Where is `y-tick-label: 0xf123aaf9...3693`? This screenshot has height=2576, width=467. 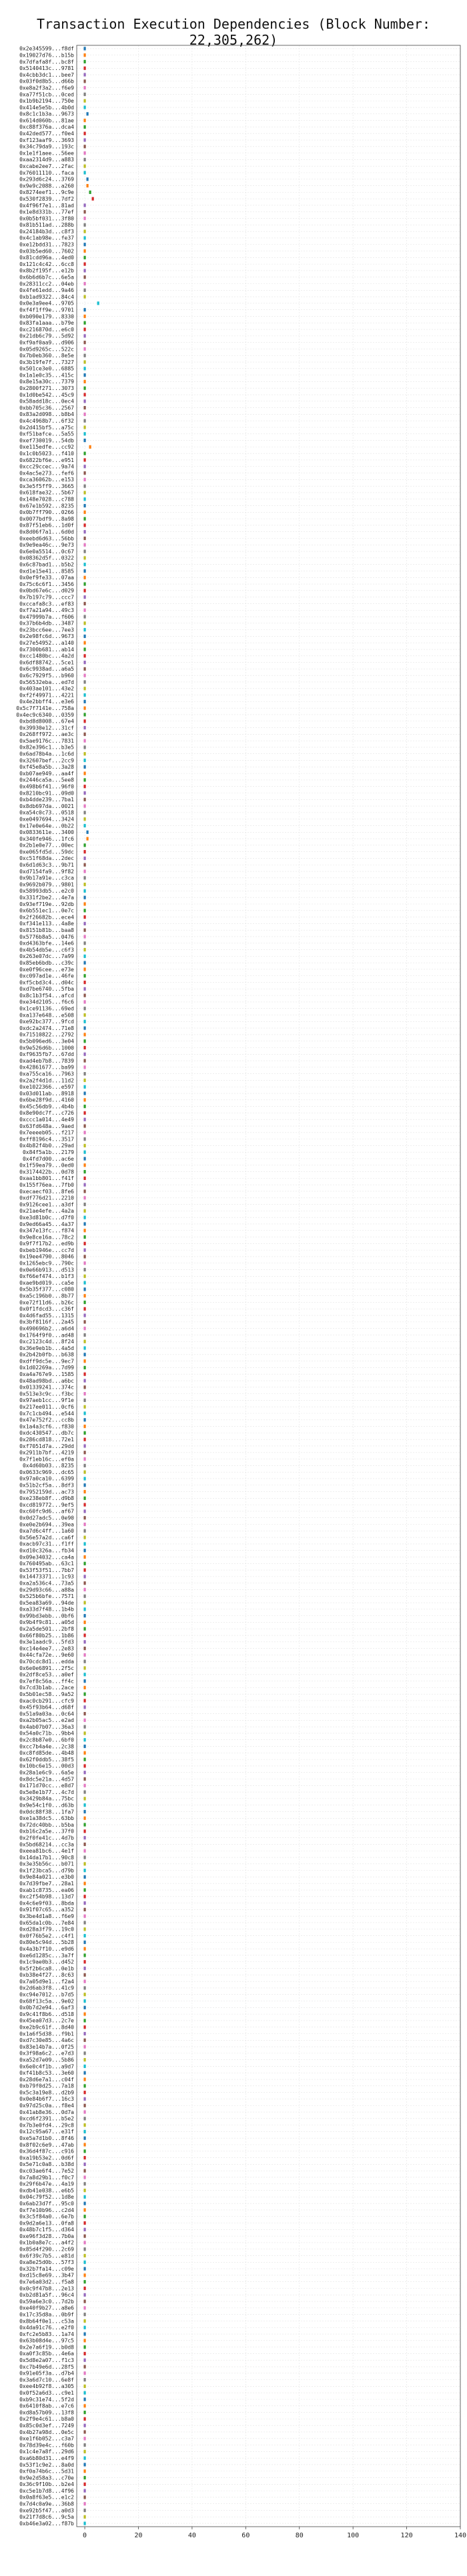
y-tick-label: 0xf123aaf9...3693 is located at coordinates (46, 140).